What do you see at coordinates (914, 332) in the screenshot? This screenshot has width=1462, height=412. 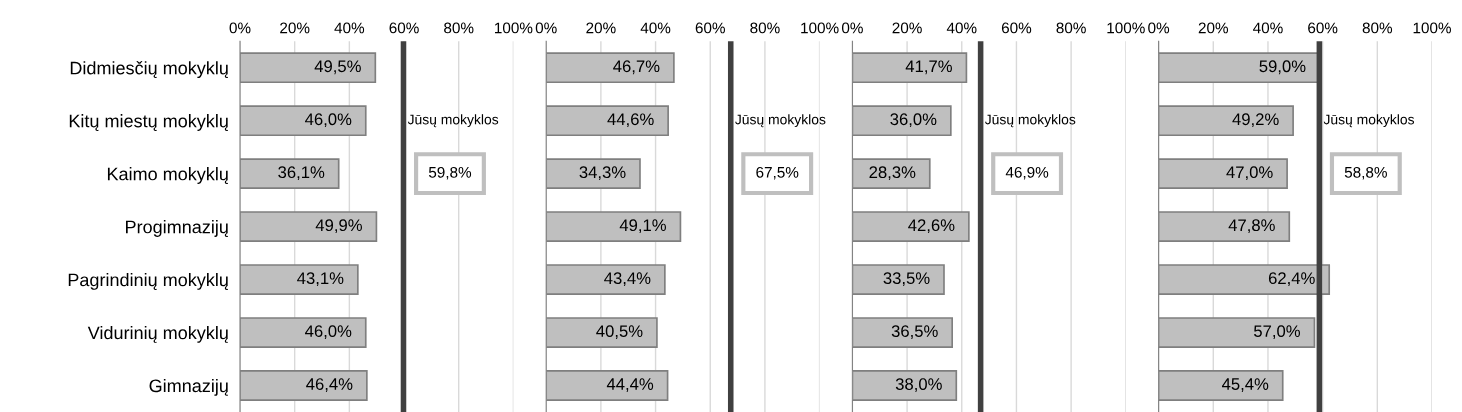 I see `data-label: 36,5%` at bounding box center [914, 332].